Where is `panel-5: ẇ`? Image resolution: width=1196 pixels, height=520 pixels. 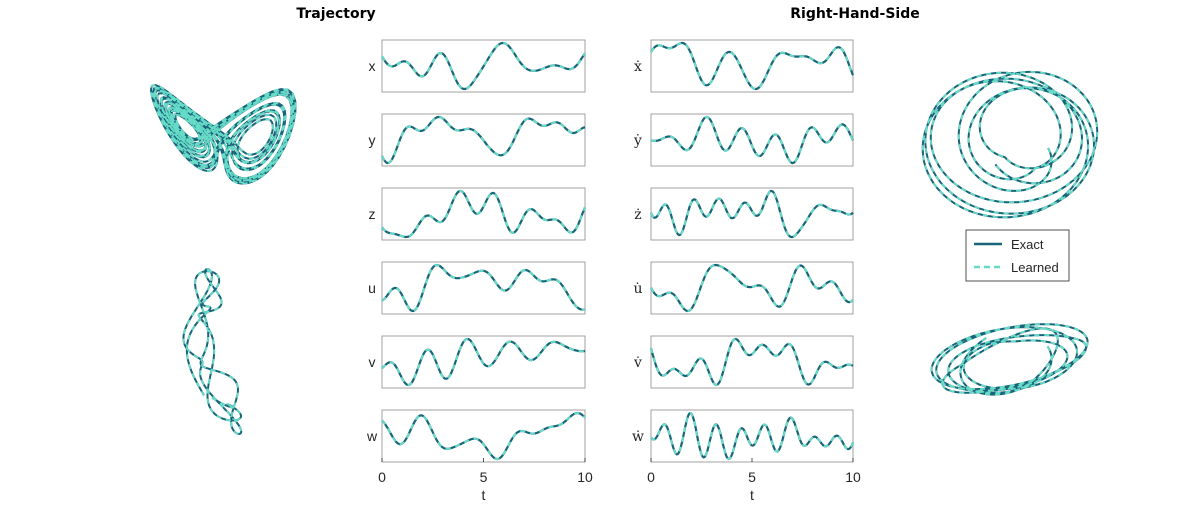
panel-5: ẇ is located at coordinates (743, 436).